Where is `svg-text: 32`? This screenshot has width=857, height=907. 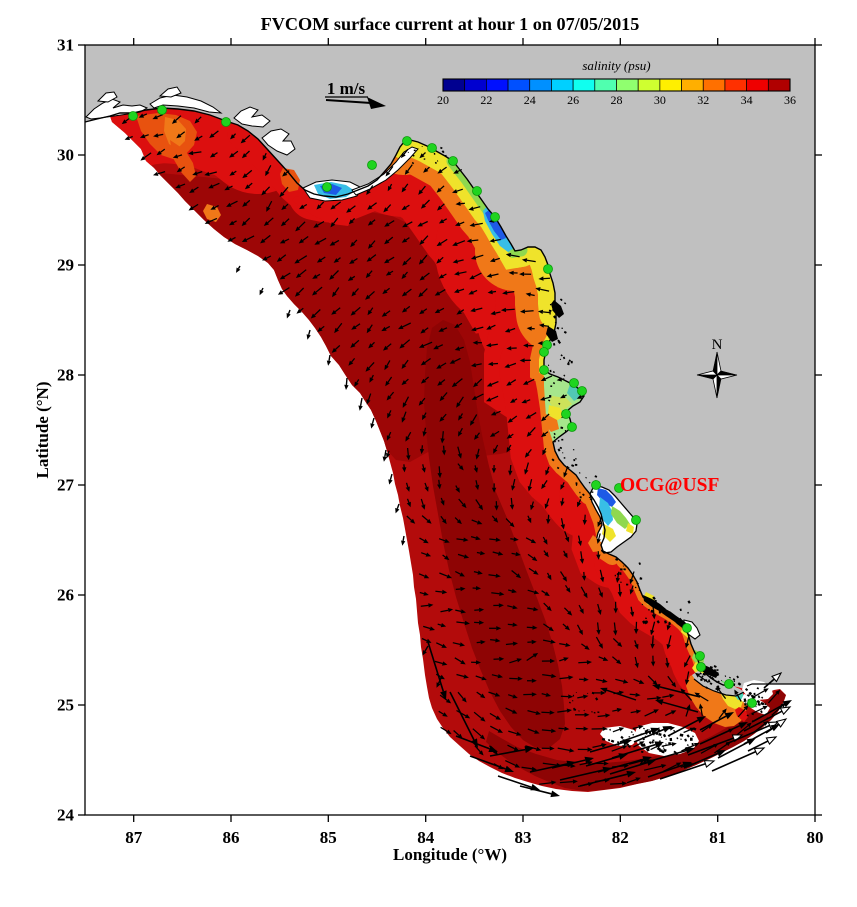
svg-text: 32 is located at coordinates (703, 100).